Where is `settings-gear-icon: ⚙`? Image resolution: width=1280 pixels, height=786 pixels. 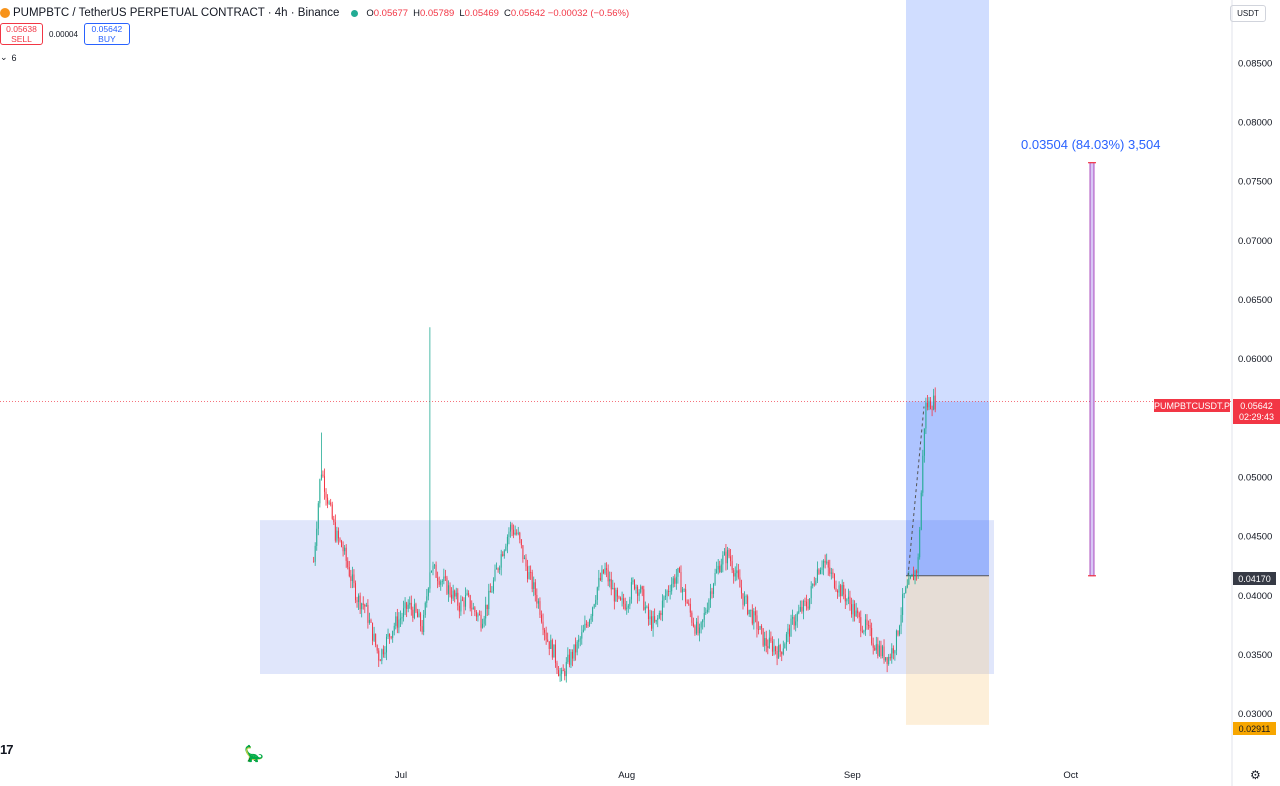 settings-gear-icon: ⚙ is located at coordinates (1255, 775).